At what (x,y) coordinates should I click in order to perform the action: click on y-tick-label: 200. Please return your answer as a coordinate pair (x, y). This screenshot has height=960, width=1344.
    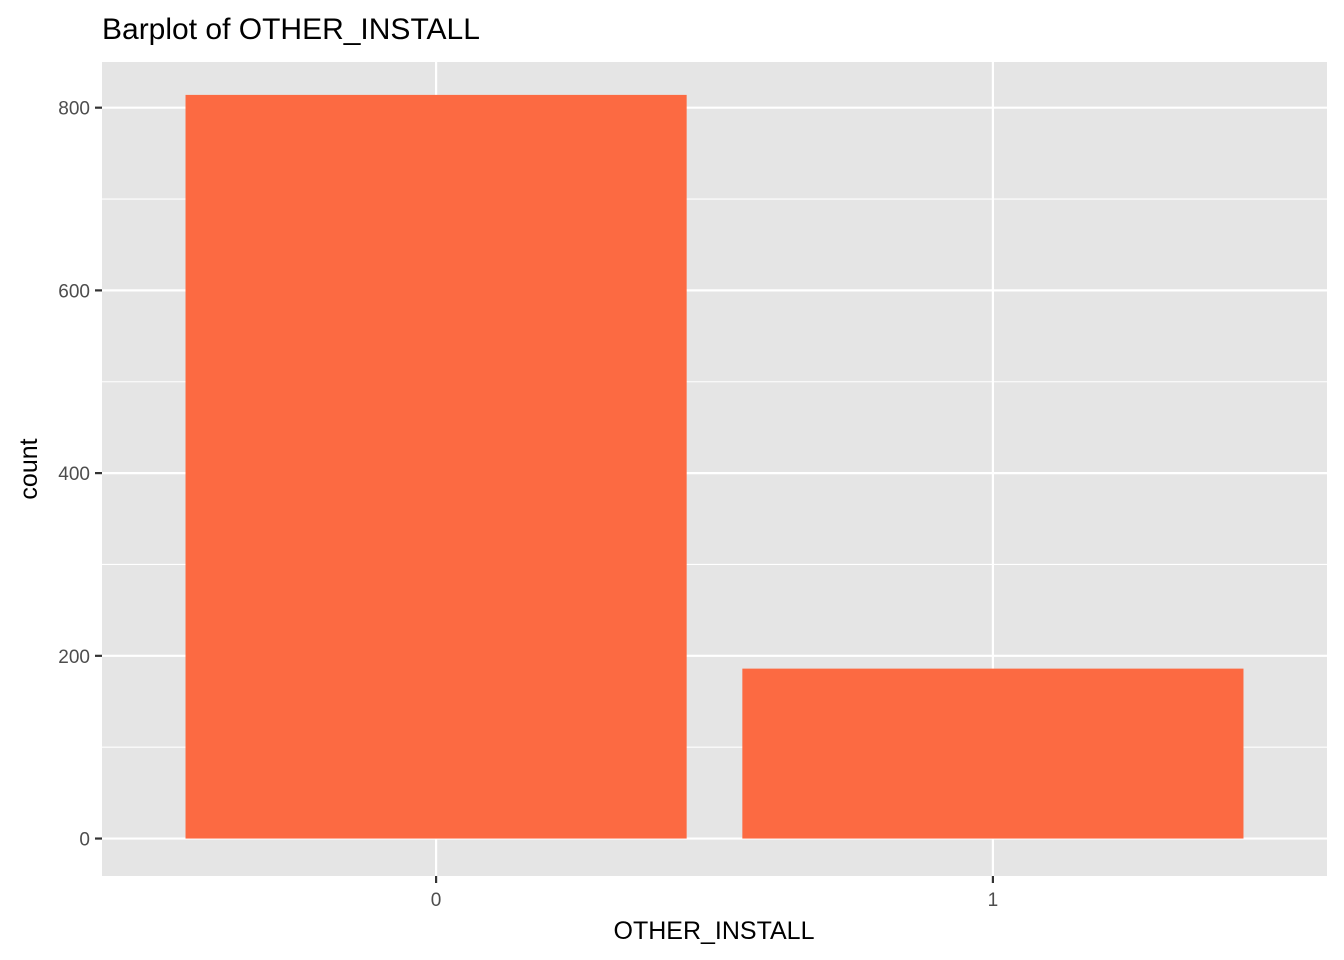
    Looking at the image, I should click on (74, 657).